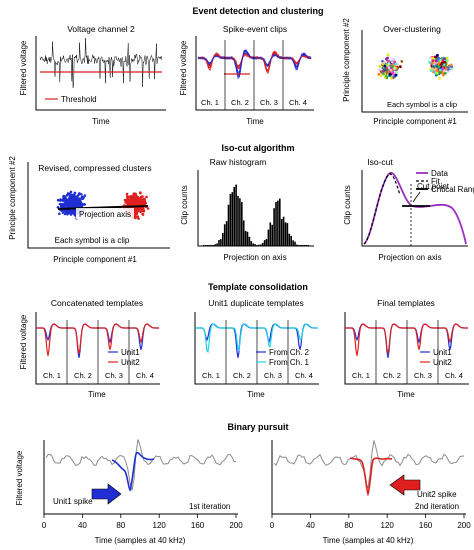 This screenshot has height=550, width=474. Describe the element at coordinates (414, 71) in the screenshot. I see `overcluster-axes` at that location.